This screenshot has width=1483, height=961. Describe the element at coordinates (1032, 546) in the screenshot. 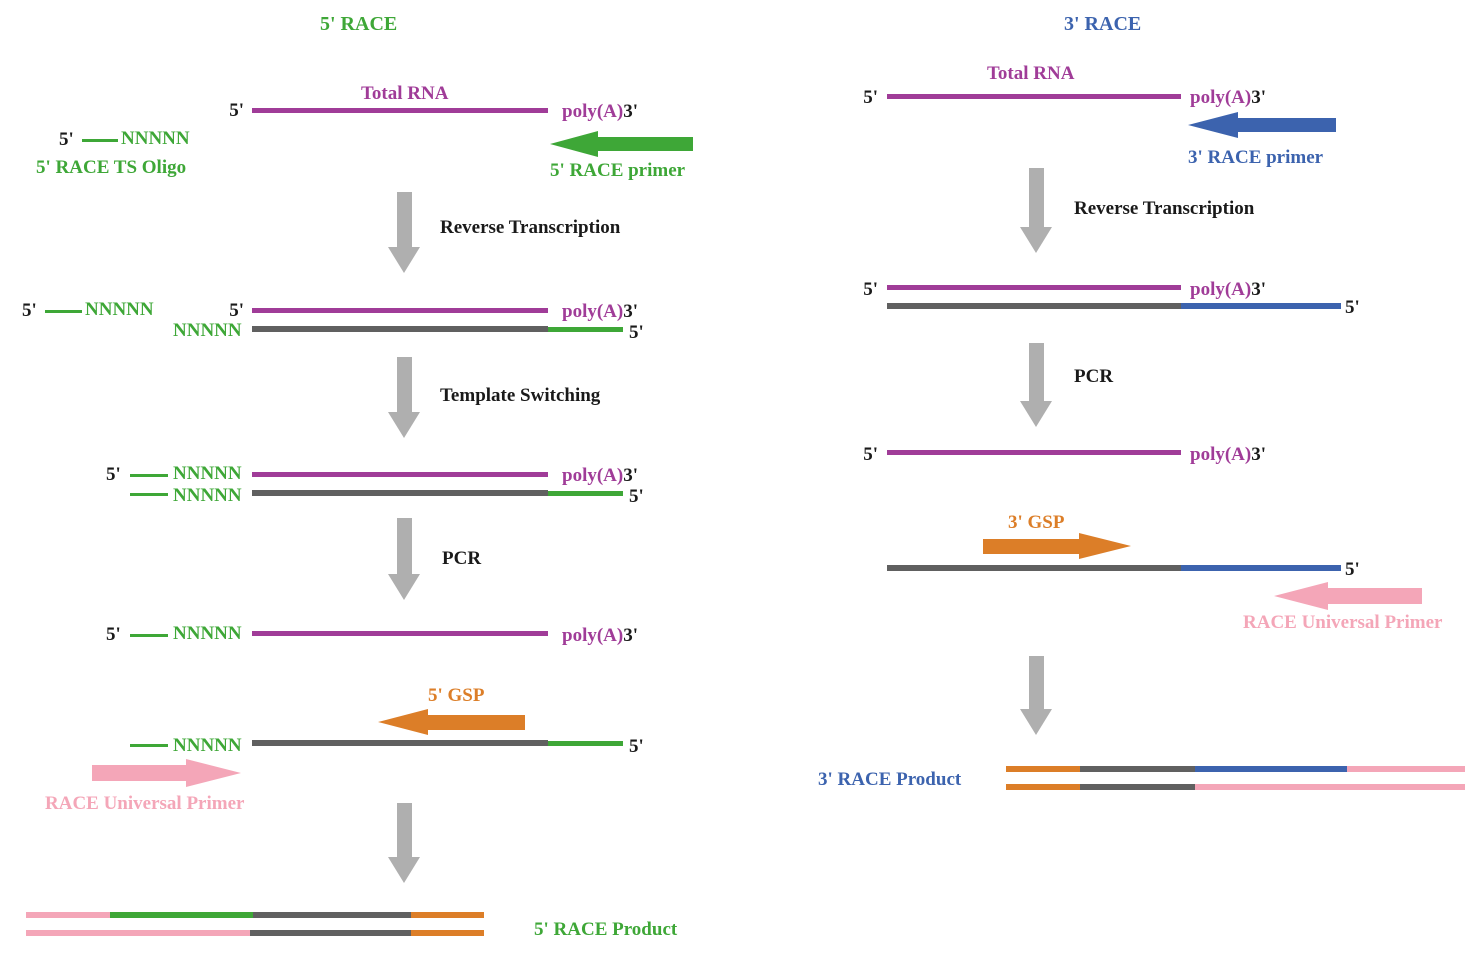

I see `three-gsp-arrow-body` at that location.